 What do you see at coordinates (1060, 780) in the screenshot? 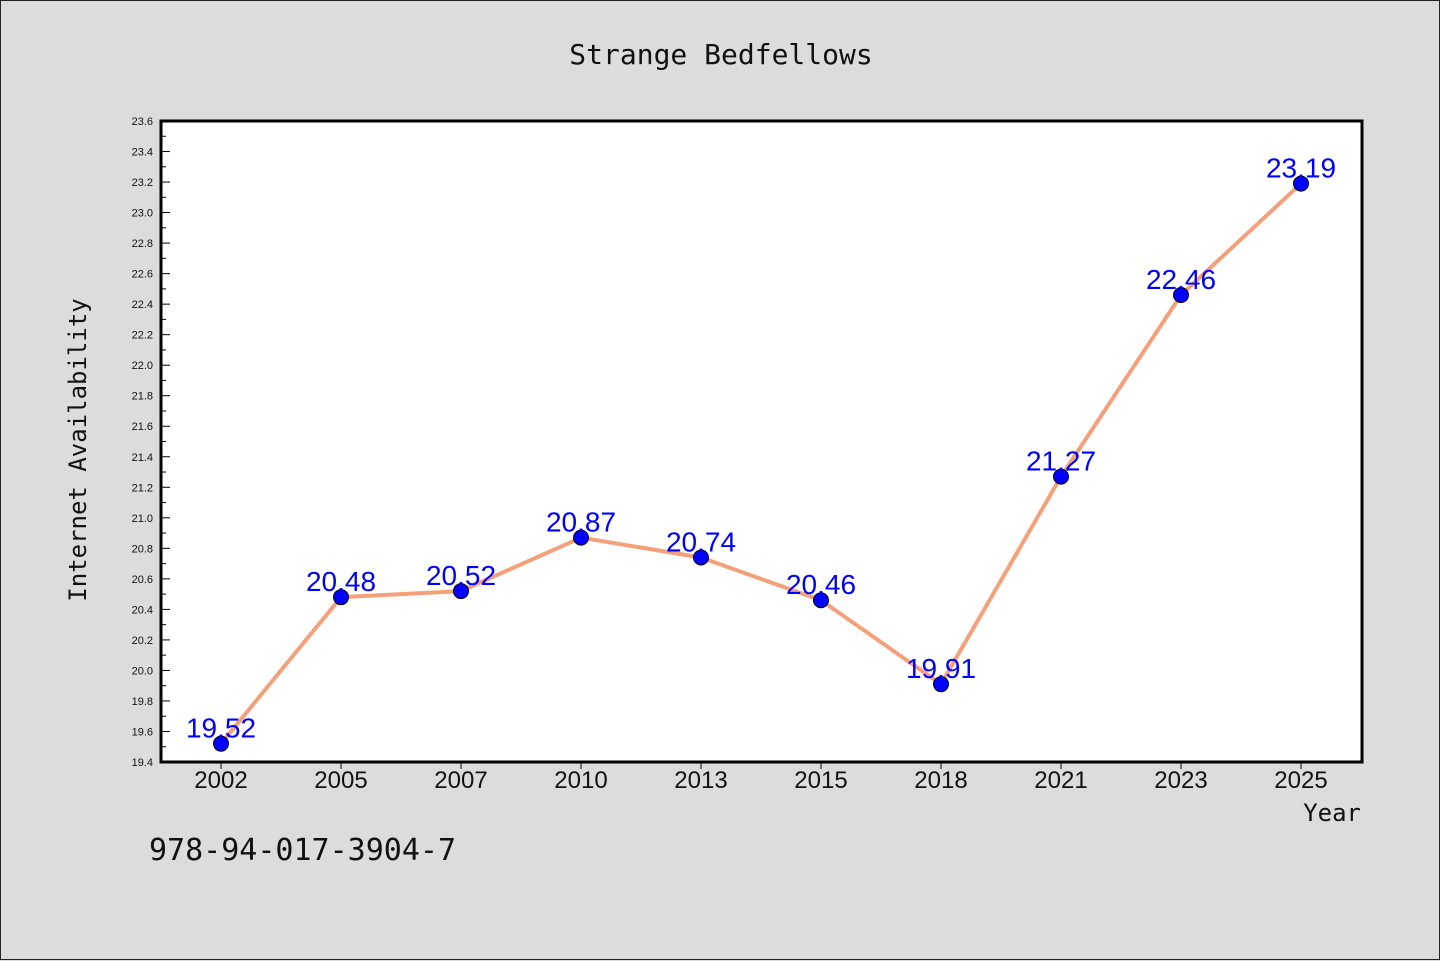
I see `x-tick-label: 2021` at bounding box center [1060, 780].